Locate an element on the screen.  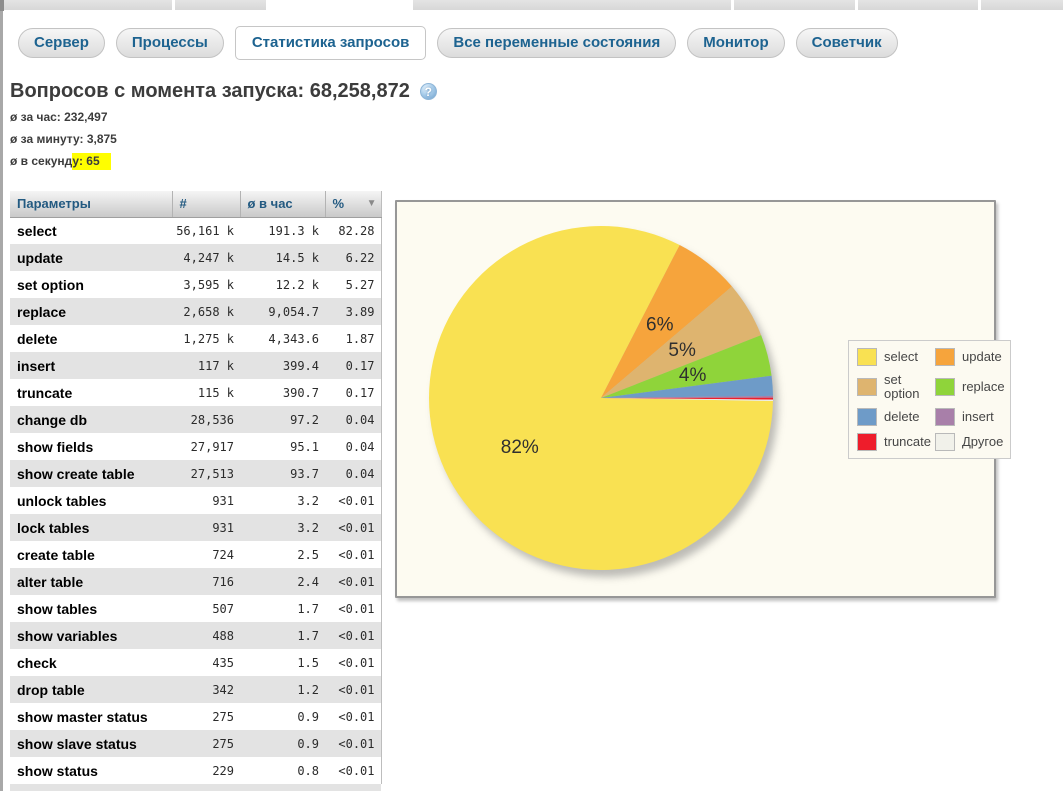
pie-slice-update is located at coordinates (666, 321).